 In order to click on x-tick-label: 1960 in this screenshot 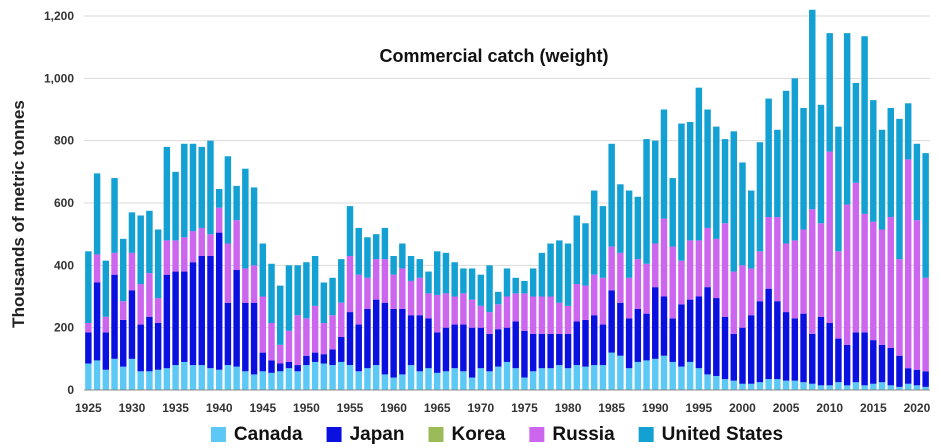, I will do `click(393, 408)`.